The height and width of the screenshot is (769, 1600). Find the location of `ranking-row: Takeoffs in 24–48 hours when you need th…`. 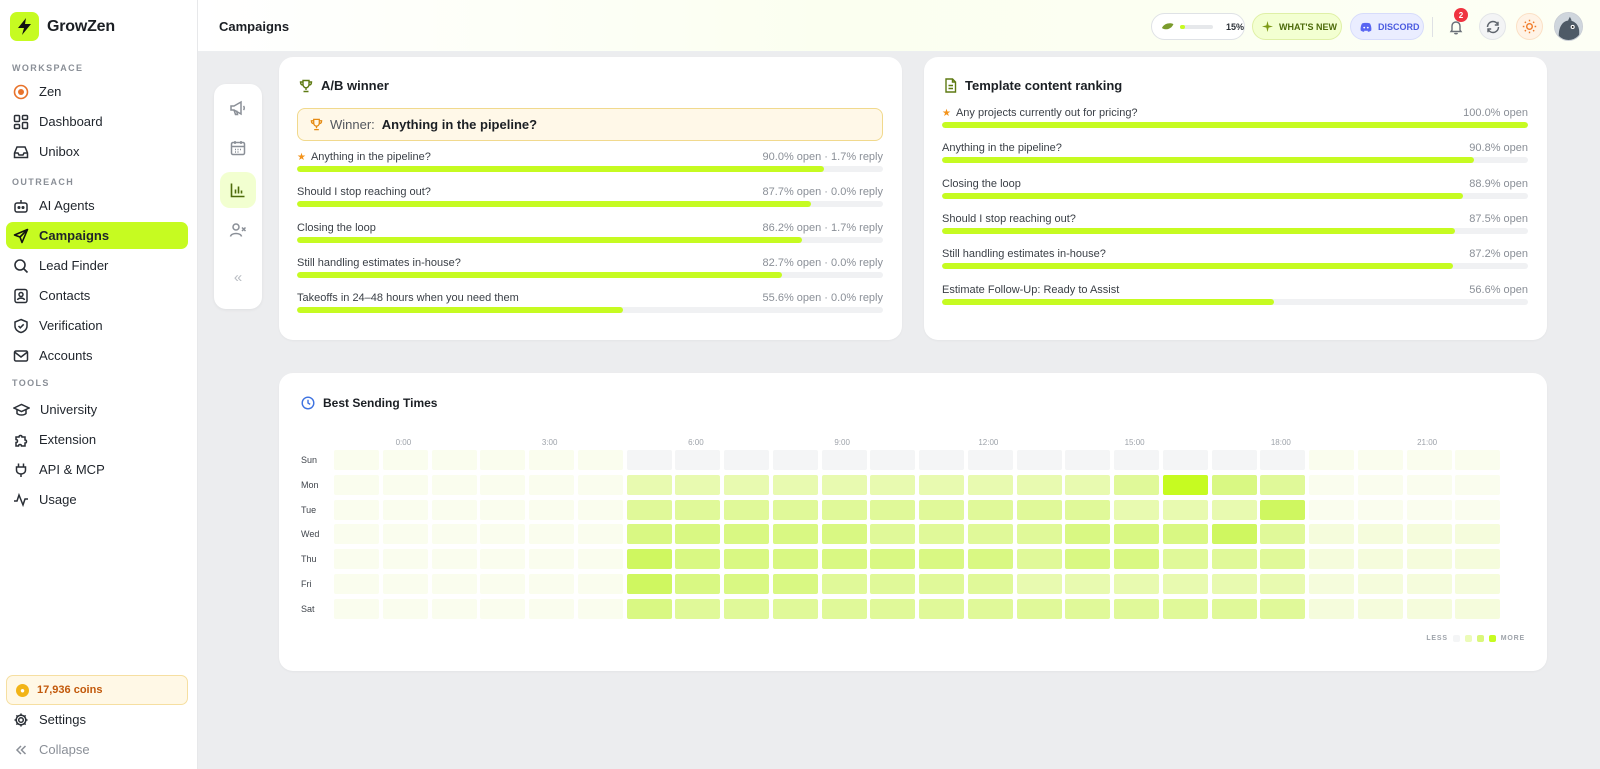

ranking-row: Takeoffs in 24–48 hours when you need th… is located at coordinates (590, 307).